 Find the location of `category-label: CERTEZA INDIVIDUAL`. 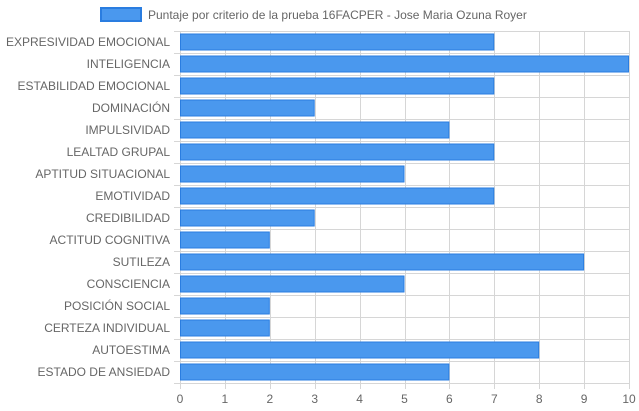

category-label: CERTEZA INDIVIDUAL is located at coordinates (107, 328).